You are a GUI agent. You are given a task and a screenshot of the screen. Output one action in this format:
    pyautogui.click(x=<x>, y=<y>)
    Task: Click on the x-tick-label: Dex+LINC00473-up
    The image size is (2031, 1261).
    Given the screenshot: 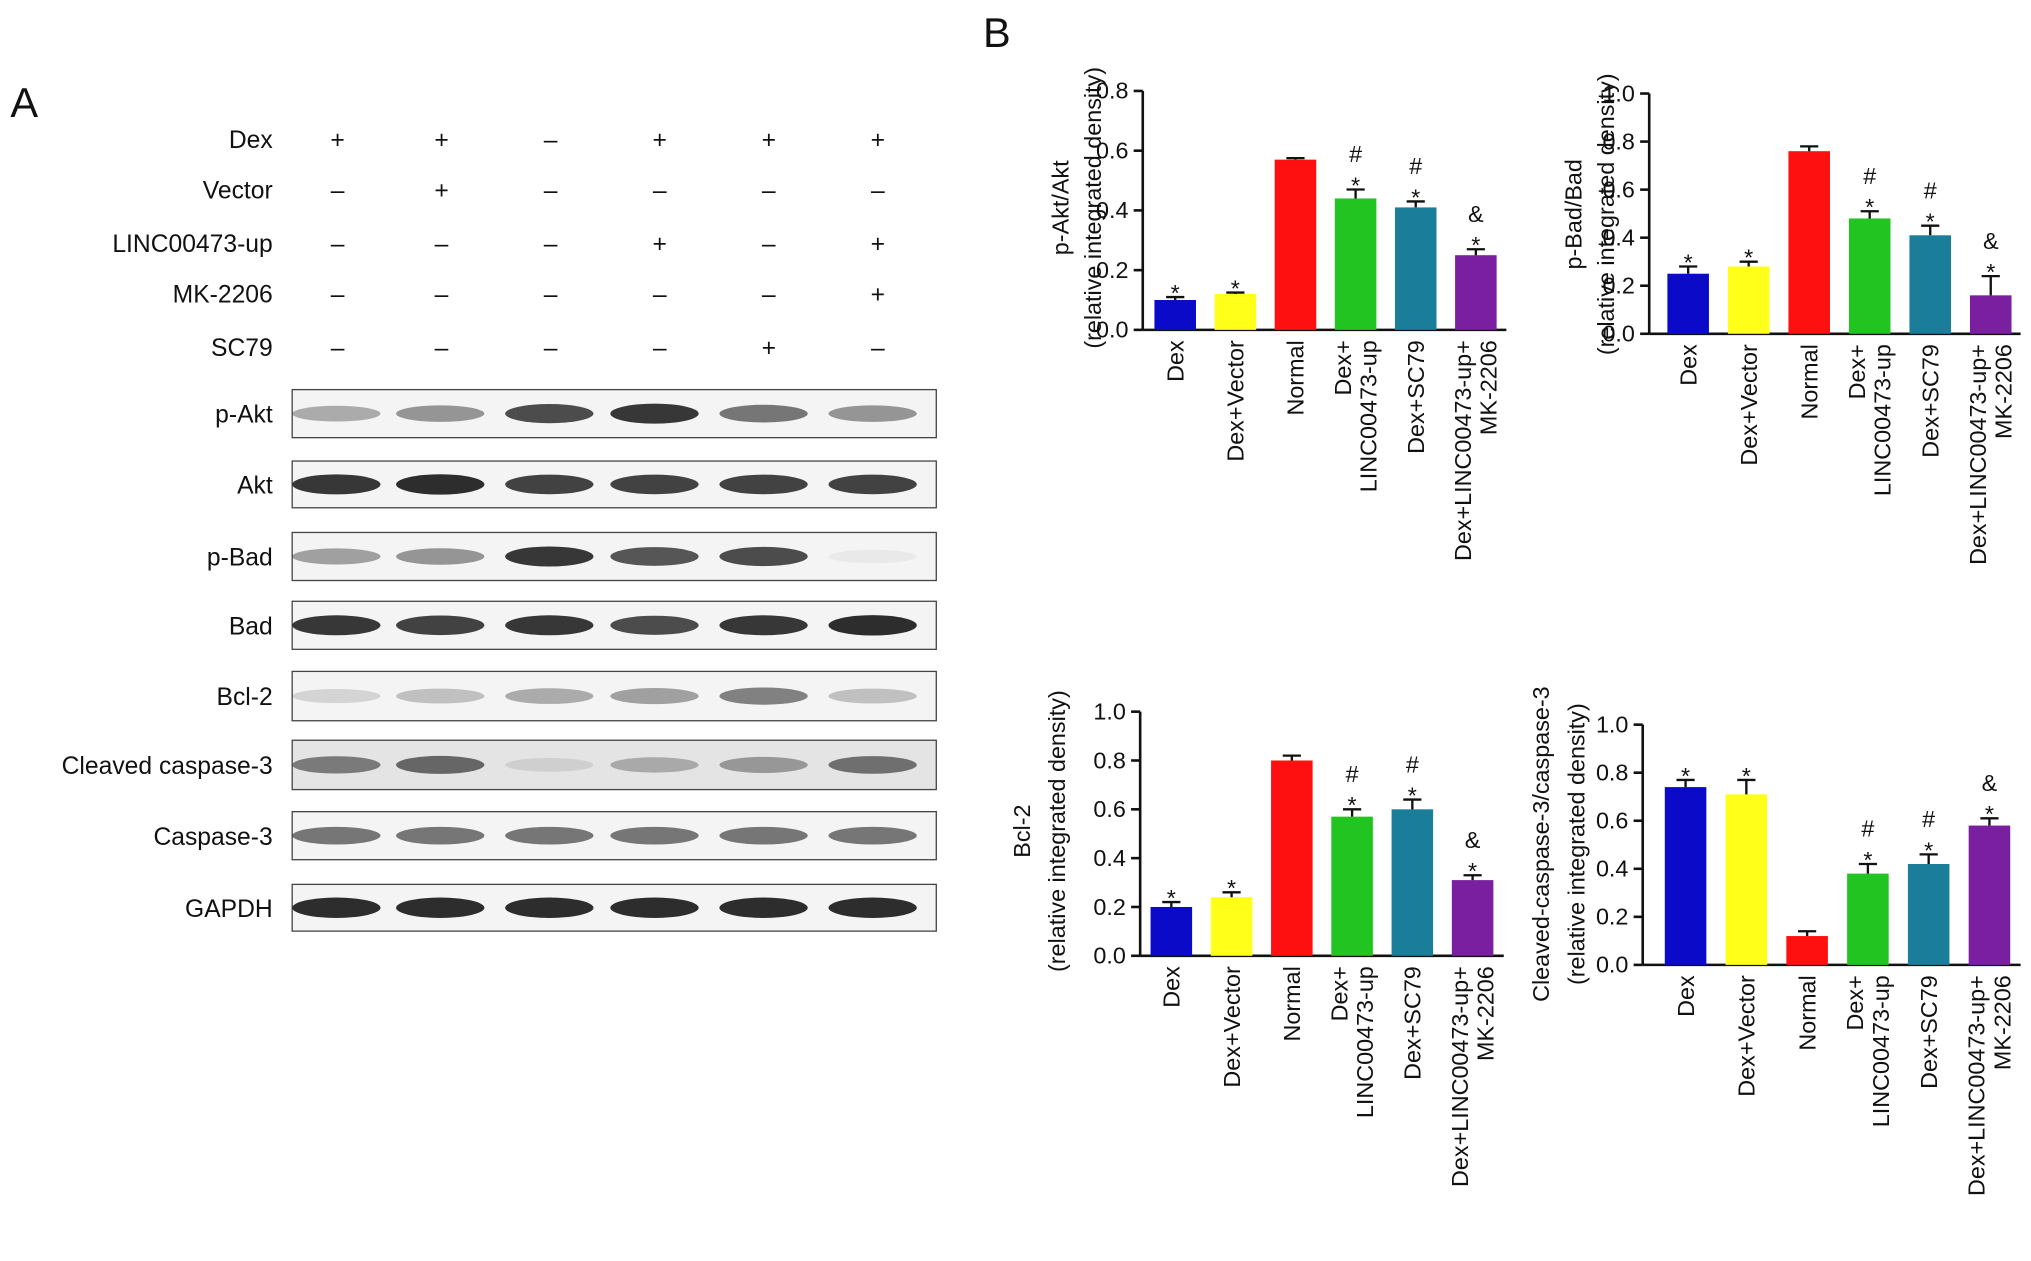 What is the action you would take?
    pyautogui.click(x=1870, y=420)
    